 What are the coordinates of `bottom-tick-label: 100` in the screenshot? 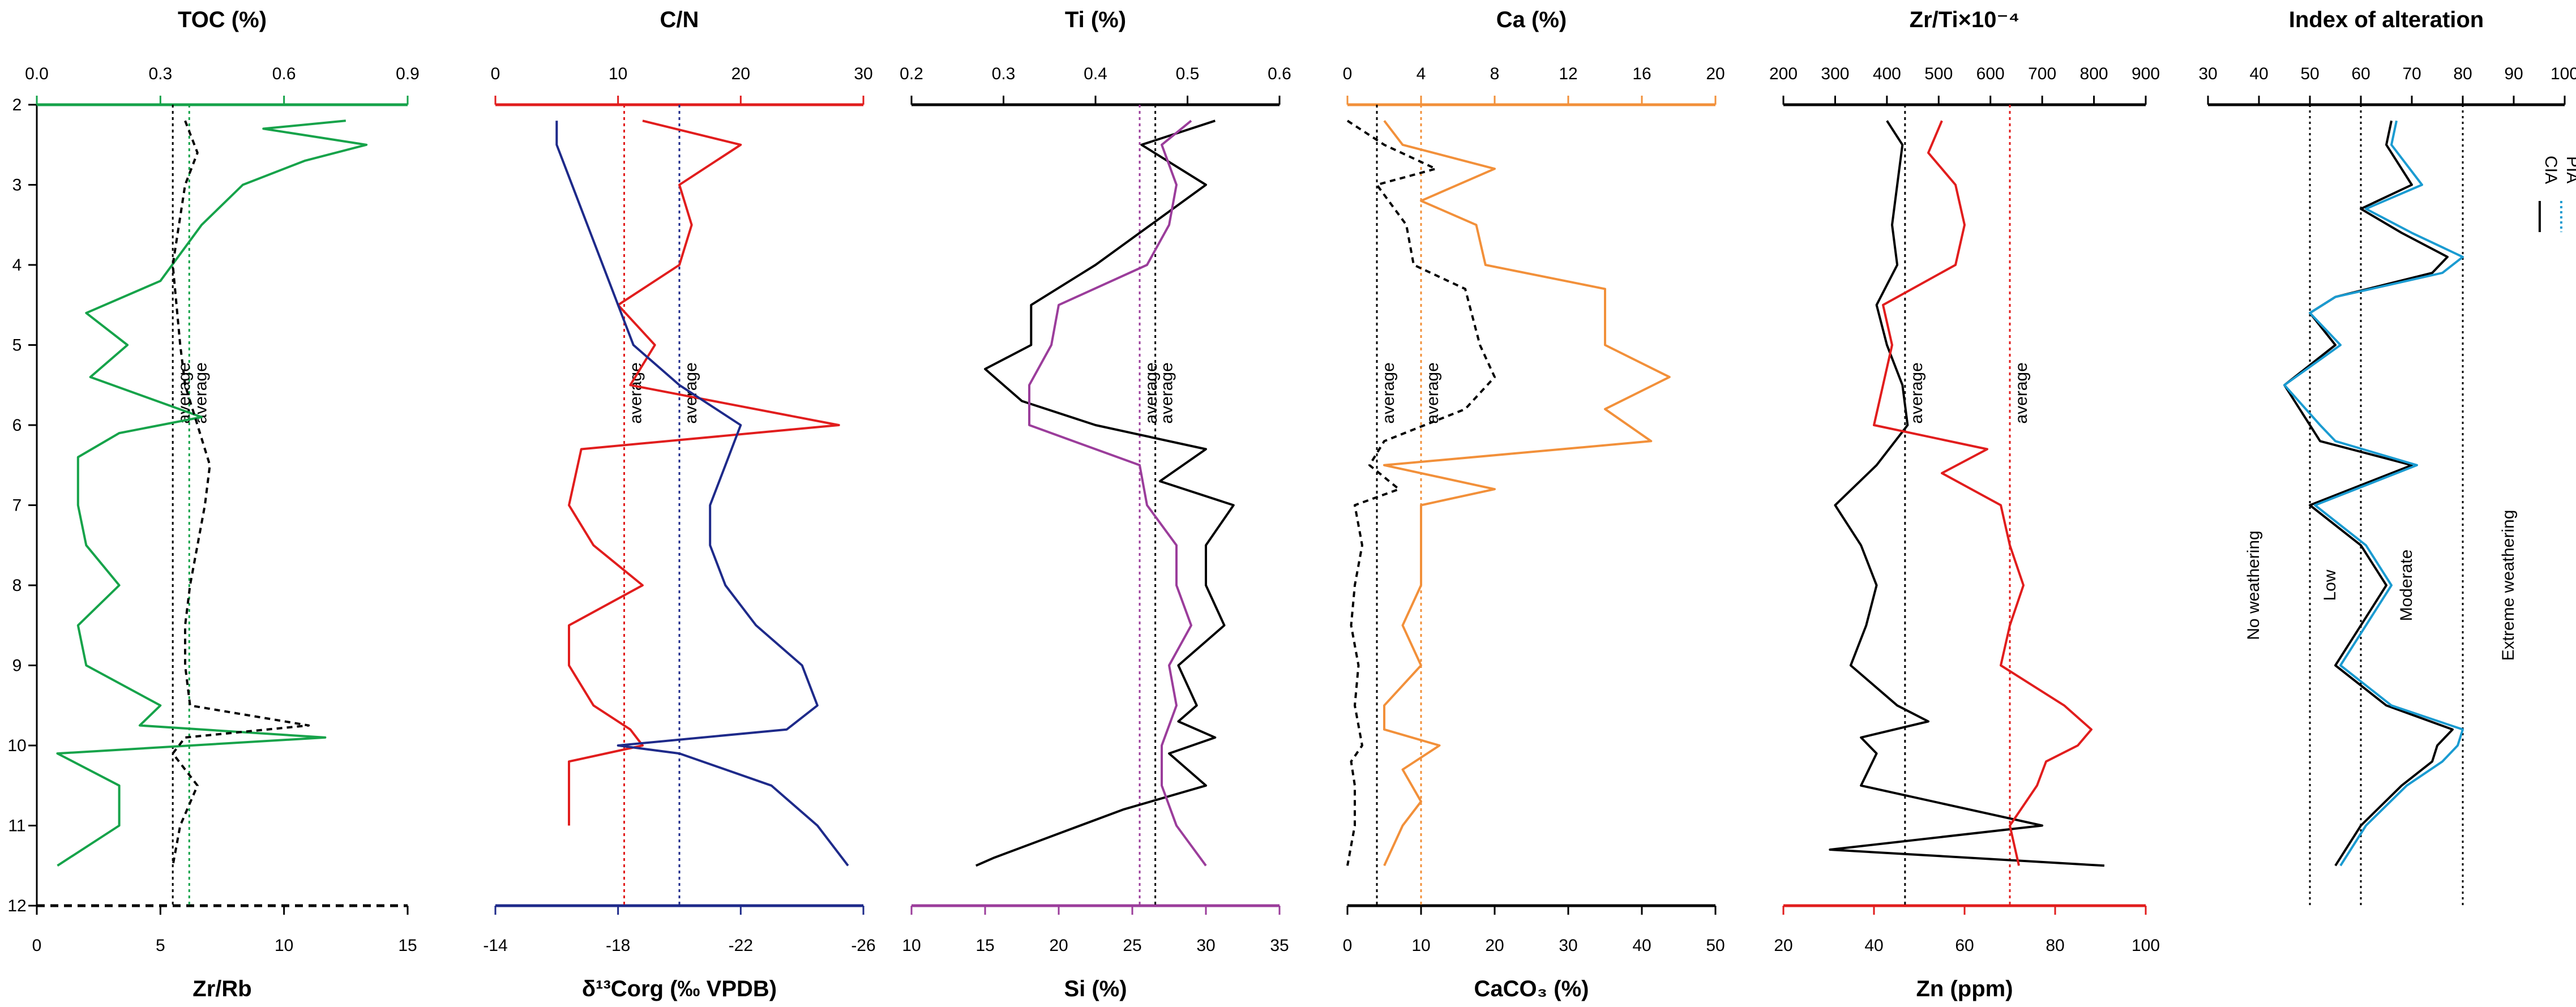 It's located at (2146, 945).